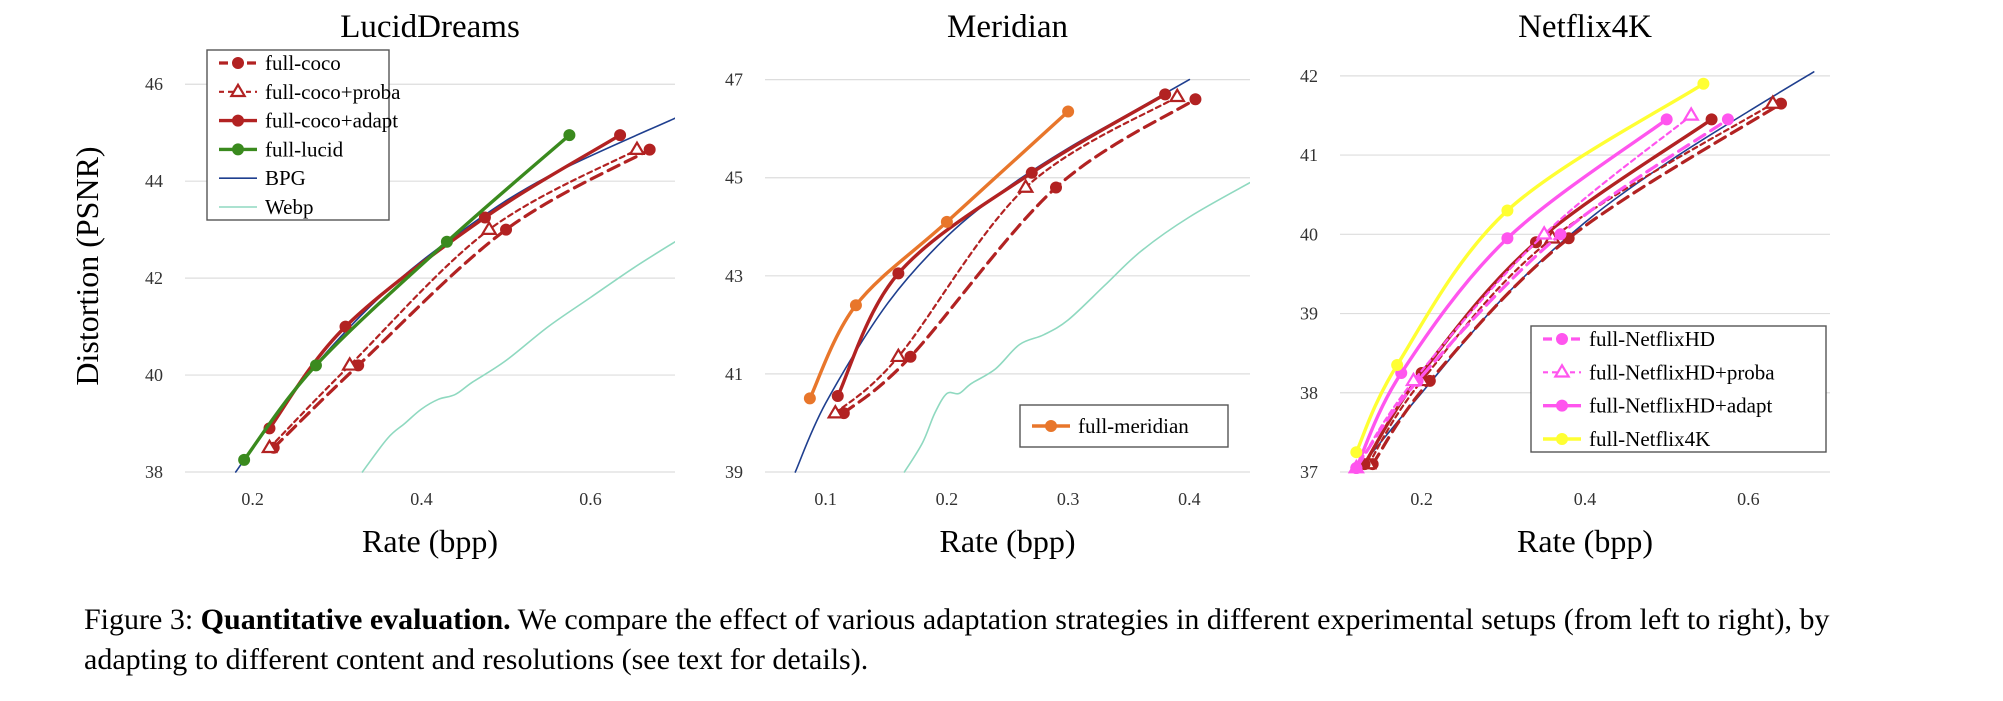  I want to click on series-line-full-netflixhd, so click(1542, 293).